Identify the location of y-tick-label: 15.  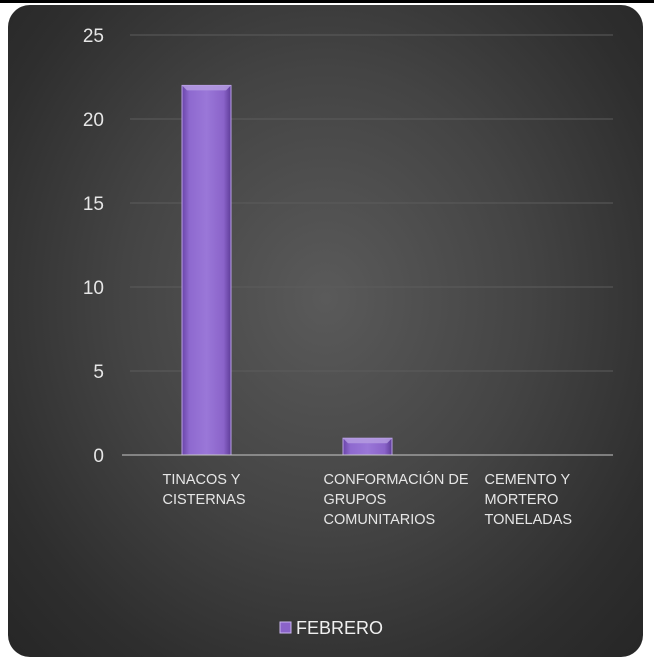
(93, 204).